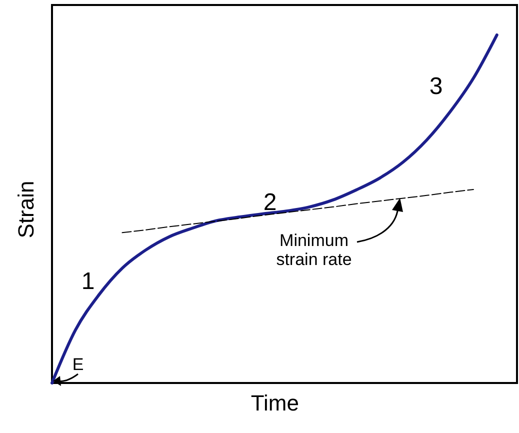 This screenshot has width=519, height=433. Describe the element at coordinates (88, 281) in the screenshot. I see `annotation: 1` at that location.